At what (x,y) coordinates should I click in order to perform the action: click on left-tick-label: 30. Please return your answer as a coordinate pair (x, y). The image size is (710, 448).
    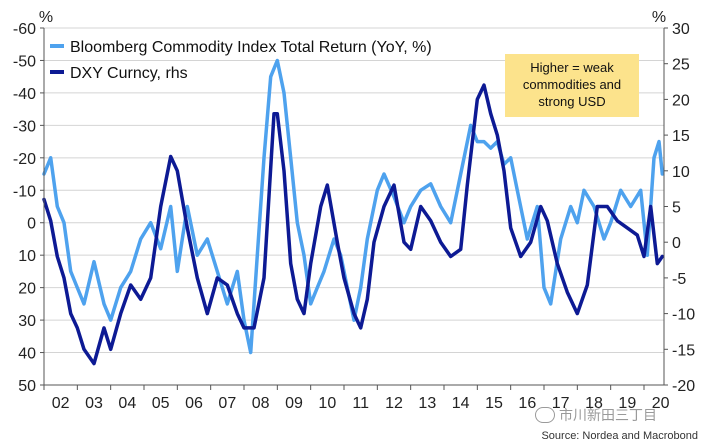
    Looking at the image, I should click on (27, 321).